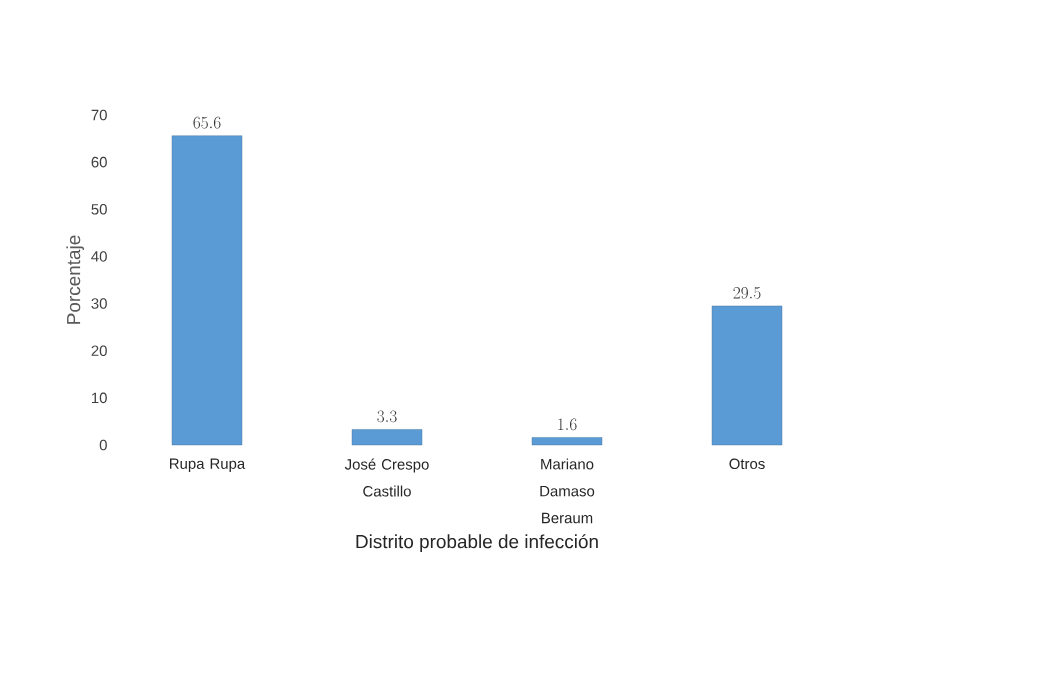  Describe the element at coordinates (567, 424) in the screenshot. I see `data-label: 1 .6` at that location.